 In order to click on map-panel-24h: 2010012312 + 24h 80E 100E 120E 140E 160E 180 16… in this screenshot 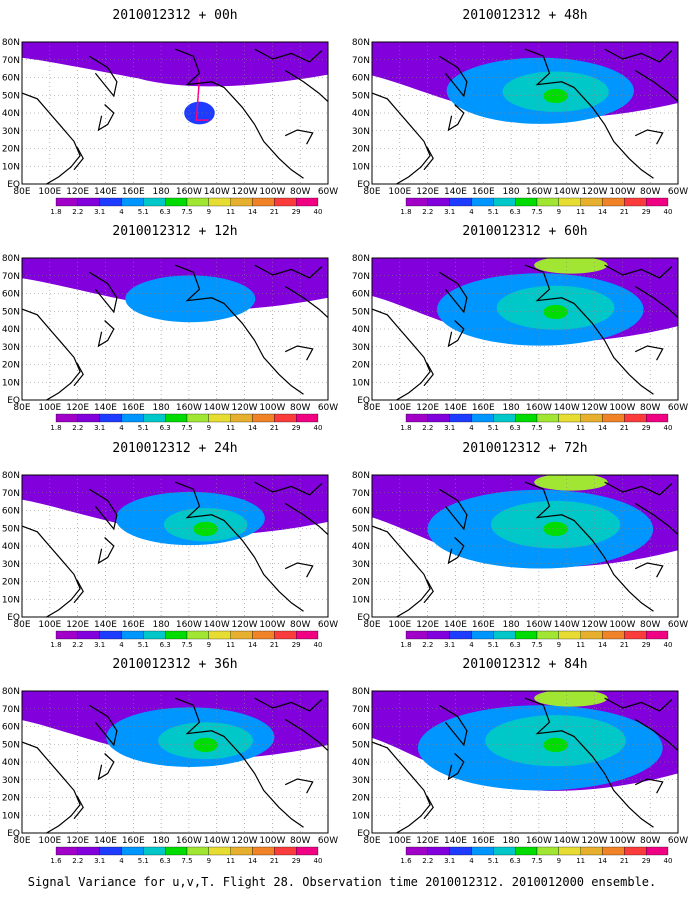, I will do `click(170, 545)`.